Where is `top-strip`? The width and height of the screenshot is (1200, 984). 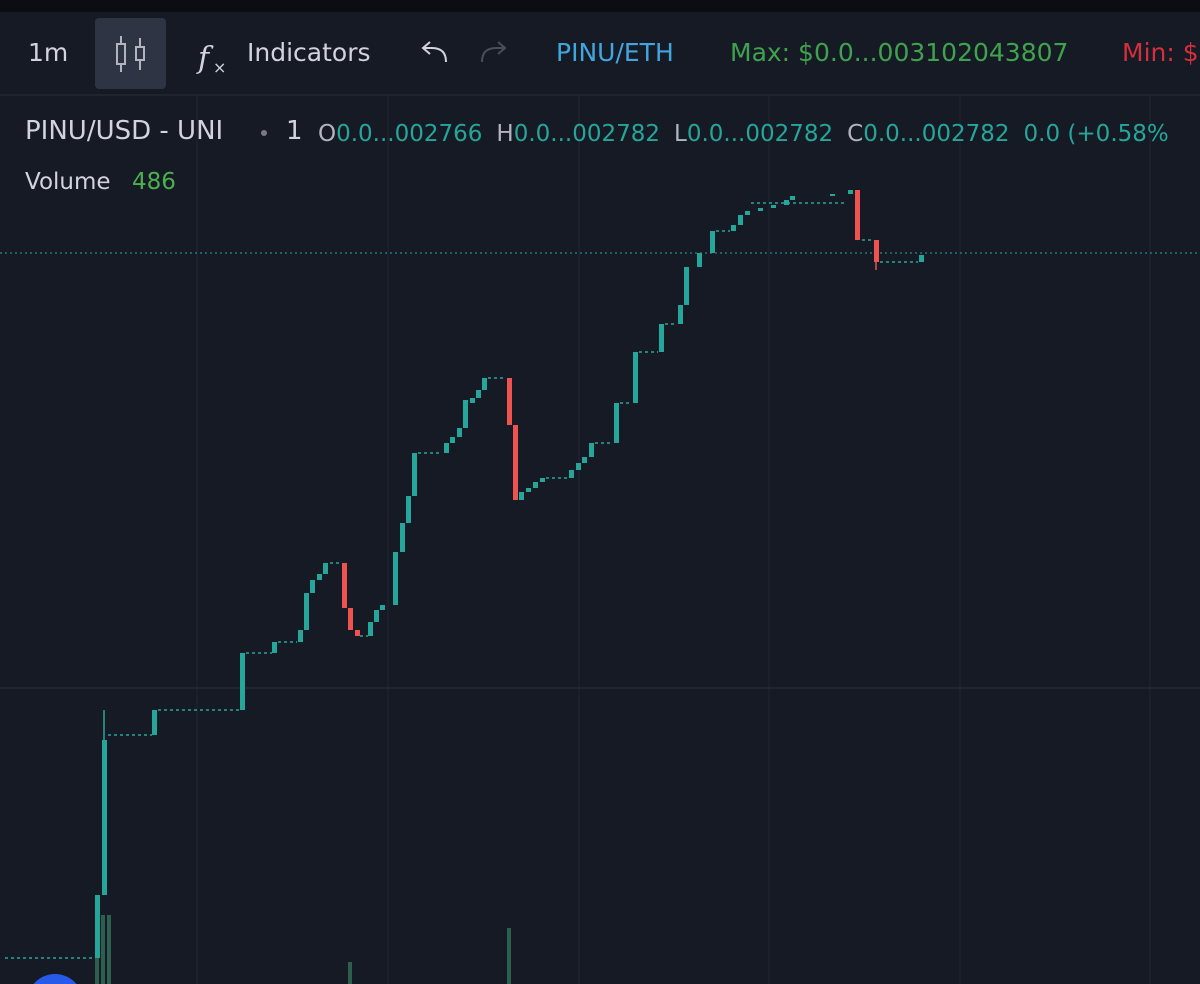
top-strip is located at coordinates (600, 6).